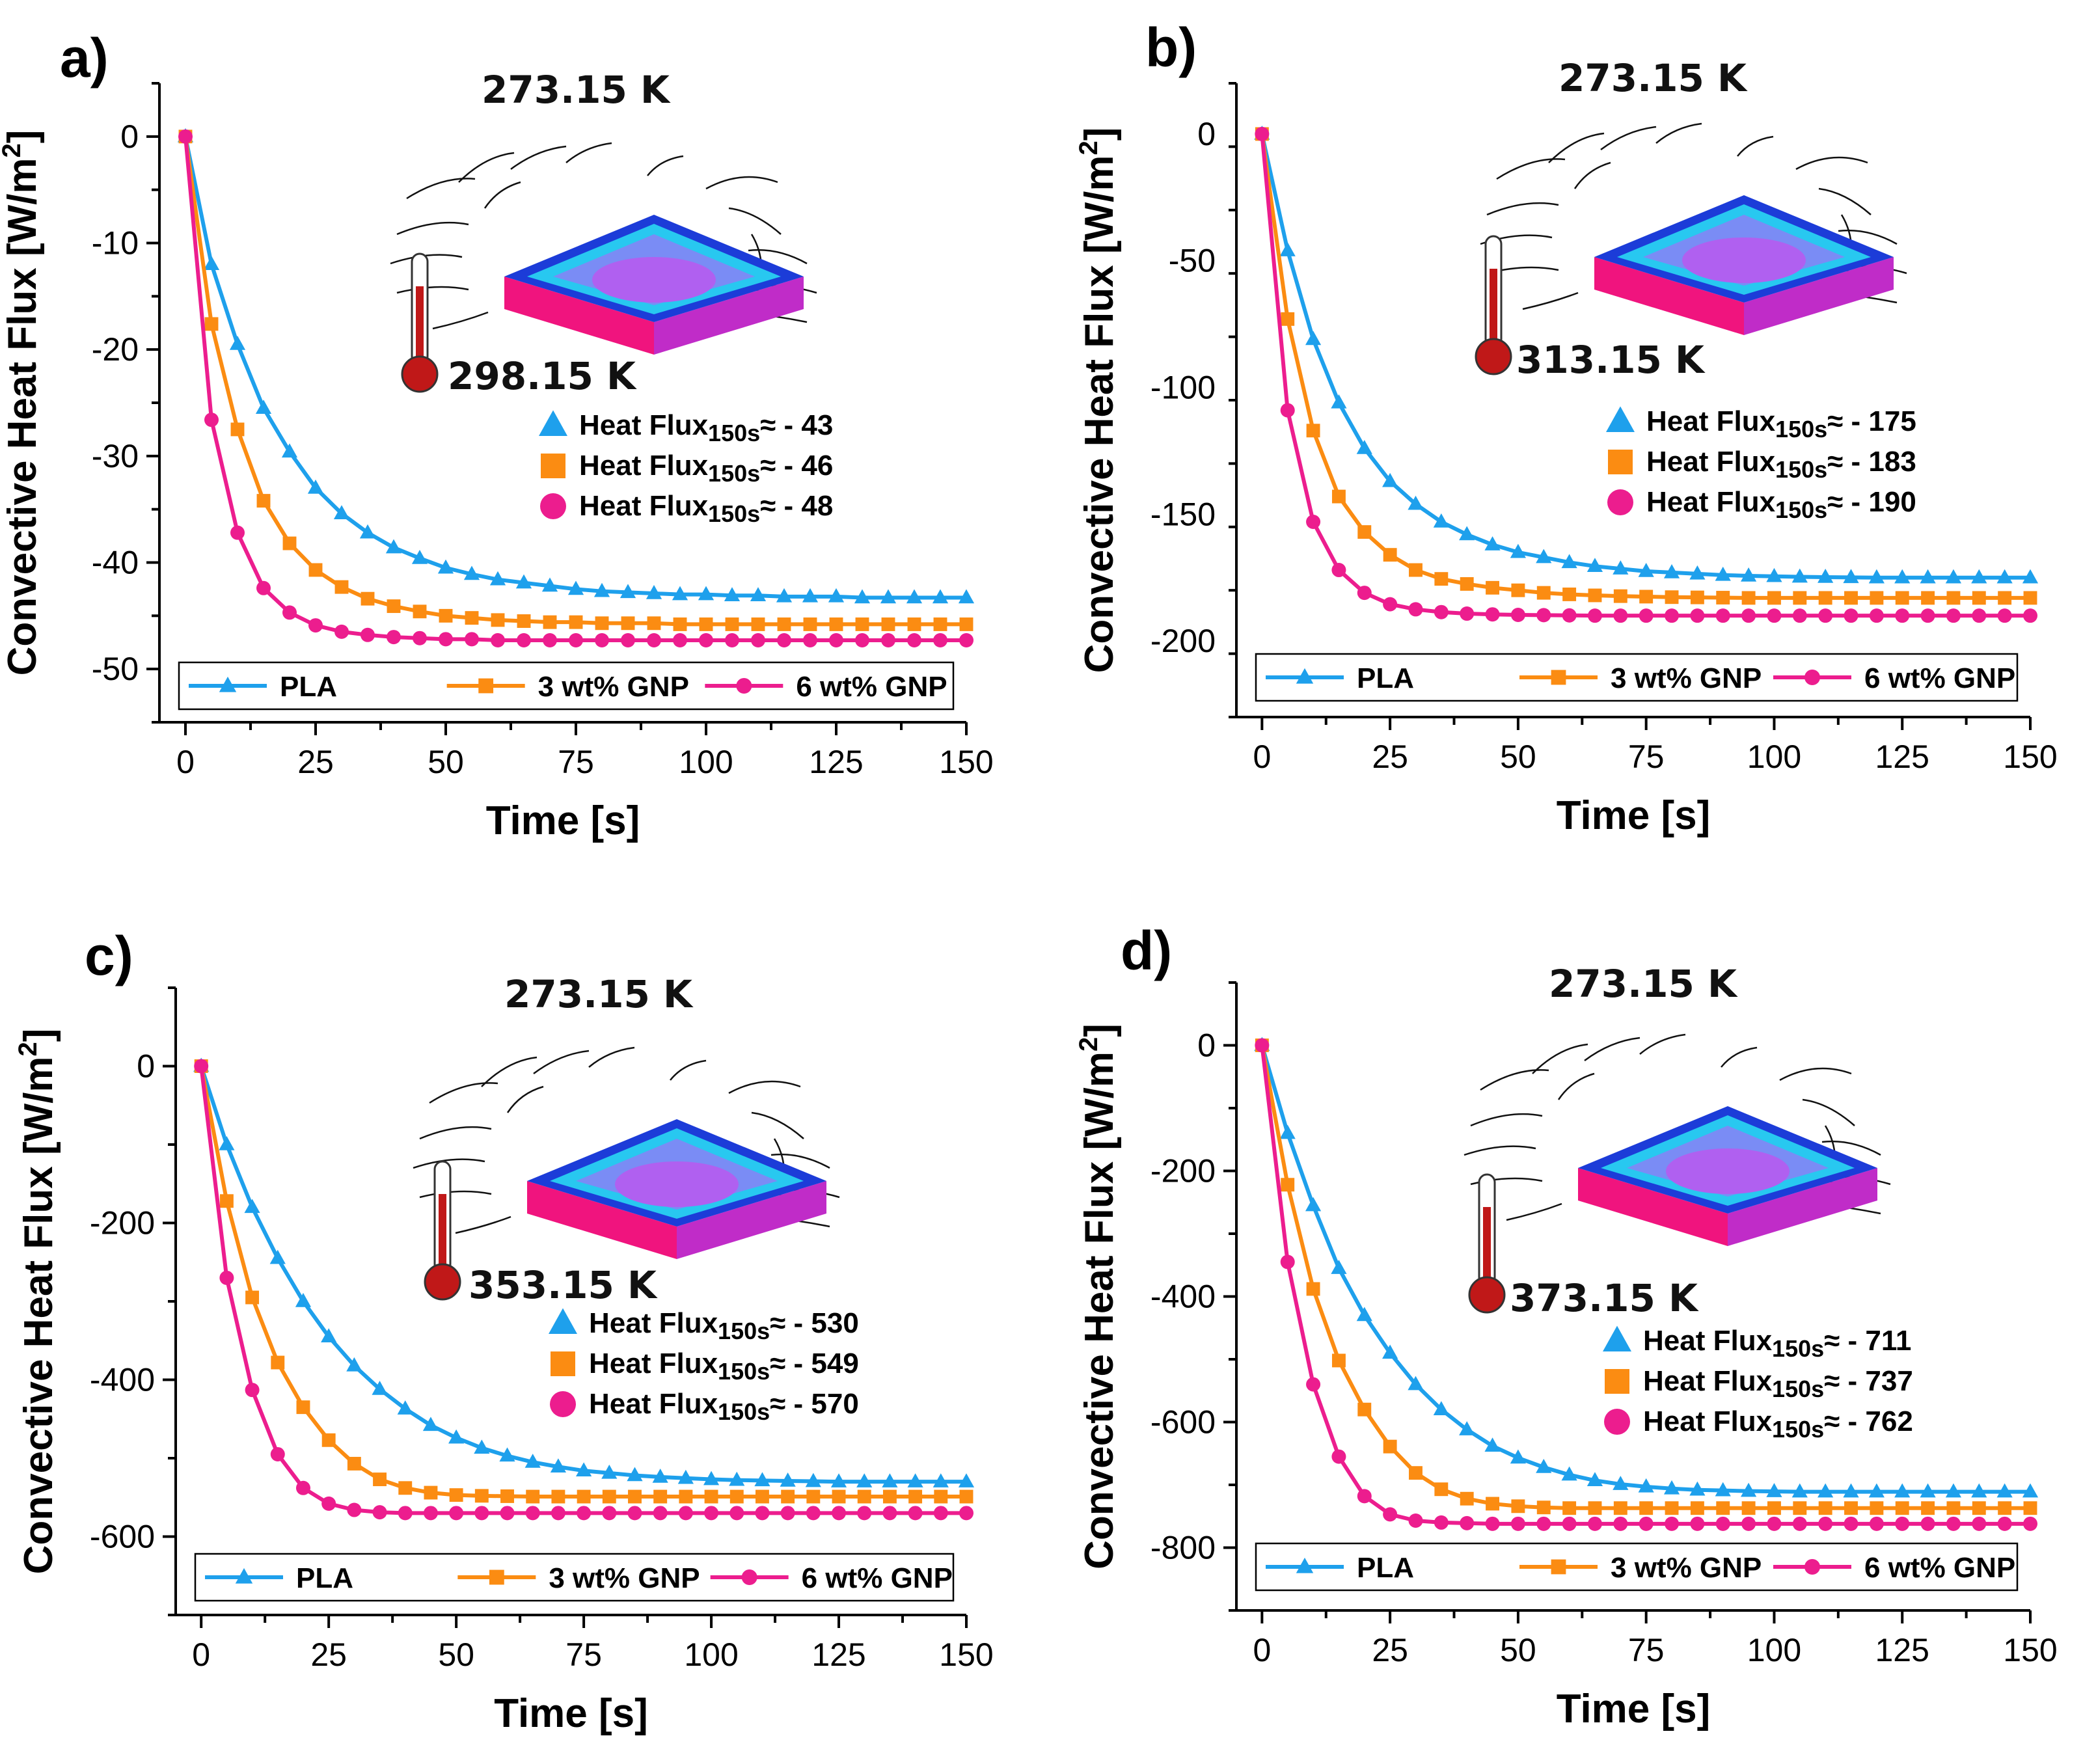 The image size is (2083, 1764). Describe the element at coordinates (966, 1654) in the screenshot. I see `x-tick-label: 150` at that location.